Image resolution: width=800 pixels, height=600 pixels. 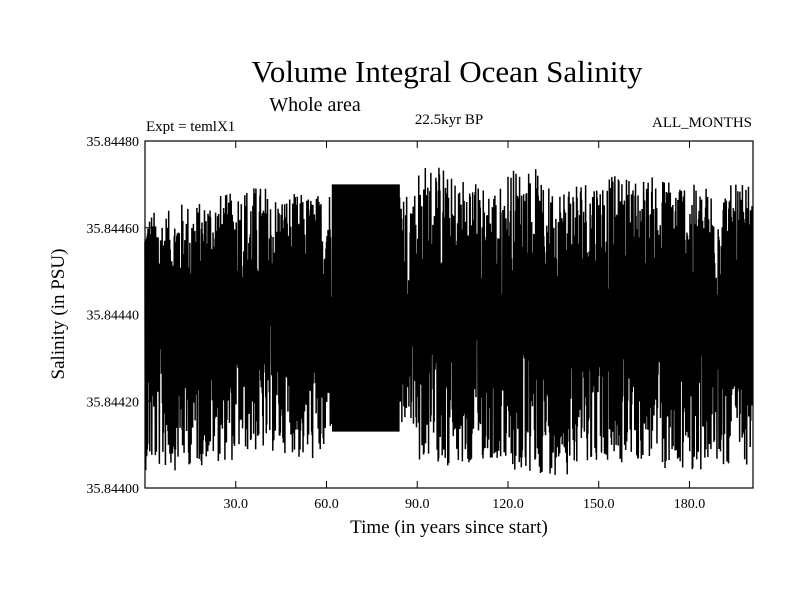 What do you see at coordinates (113, 142) in the screenshot?
I see `y-tick-label: 35.84480` at bounding box center [113, 142].